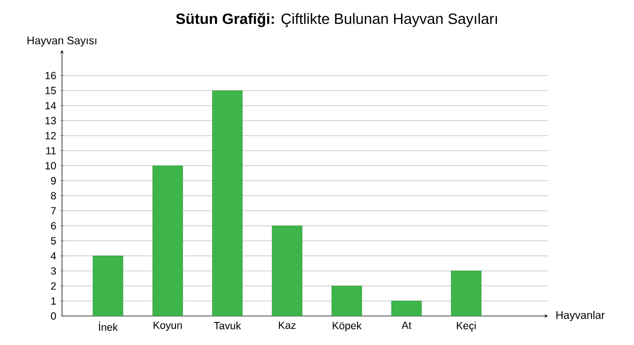 The width and height of the screenshot is (634, 345). What do you see at coordinates (53, 180) in the screenshot?
I see `y-tick-label: 9` at bounding box center [53, 180].